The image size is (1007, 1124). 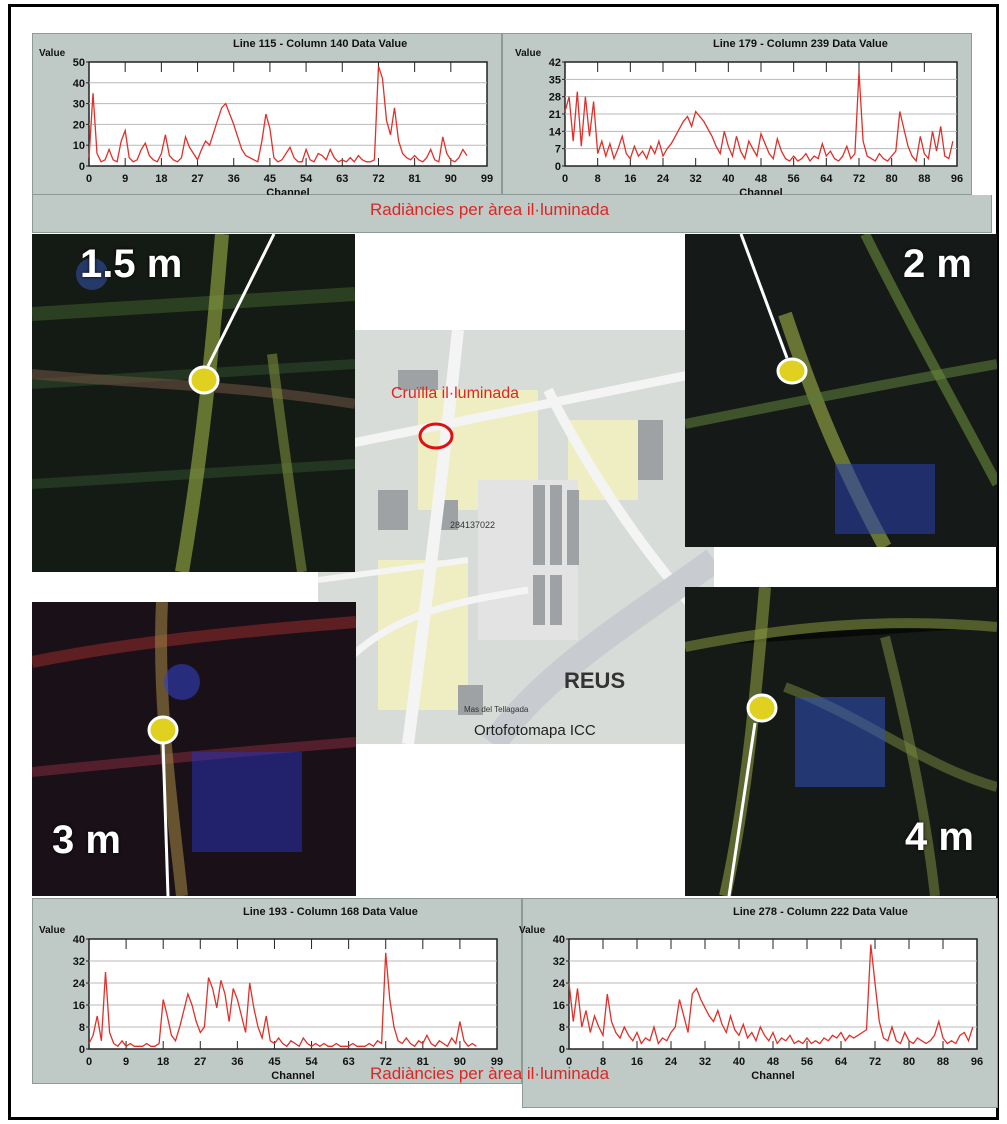 I want to click on y-tick-label: 20, so click(x=79, y=125).